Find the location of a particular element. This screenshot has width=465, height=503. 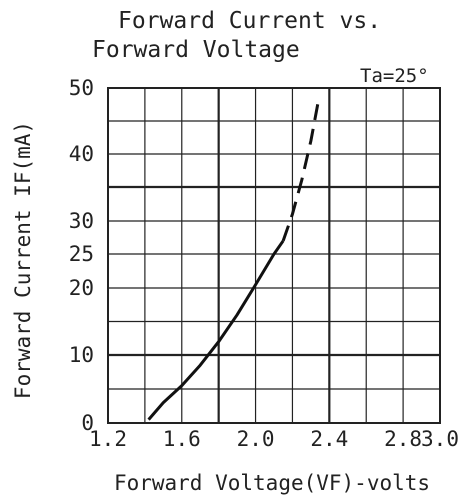

x-tick-label: 3.0 is located at coordinates (440, 439).